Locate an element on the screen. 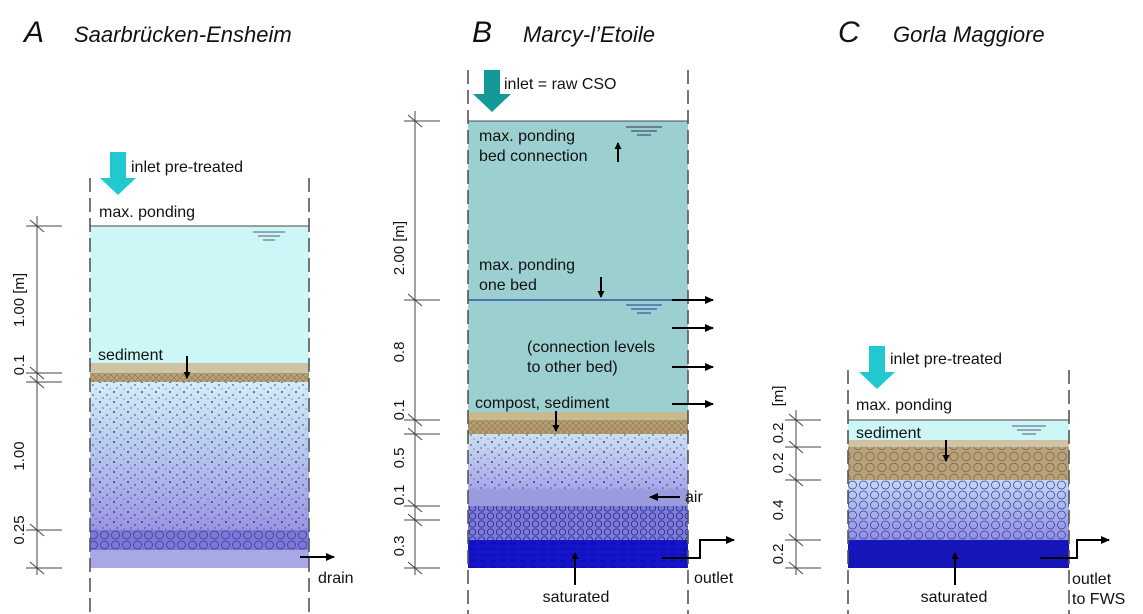 The width and height of the screenshot is (1143, 614). panel-b-air-label: air is located at coordinates (694, 497).